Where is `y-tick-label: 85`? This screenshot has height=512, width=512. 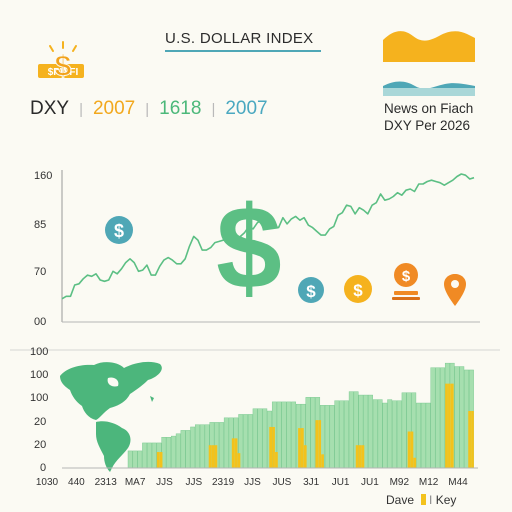 y-tick-label: 85 is located at coordinates (40, 225).